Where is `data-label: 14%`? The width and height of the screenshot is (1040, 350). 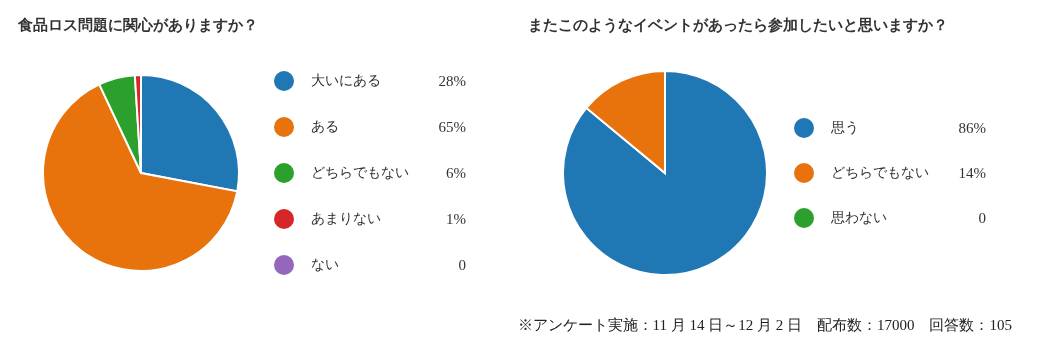
data-label: 14% is located at coordinates (971, 173).